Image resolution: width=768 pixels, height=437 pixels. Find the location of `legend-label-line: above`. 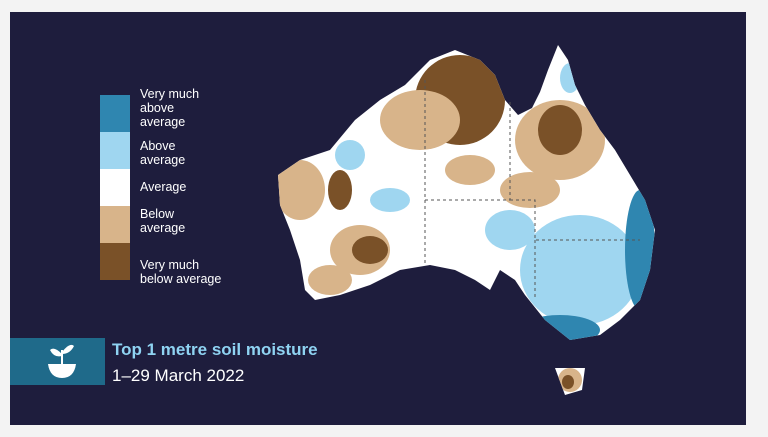

legend-label-line: above is located at coordinates (157, 108).